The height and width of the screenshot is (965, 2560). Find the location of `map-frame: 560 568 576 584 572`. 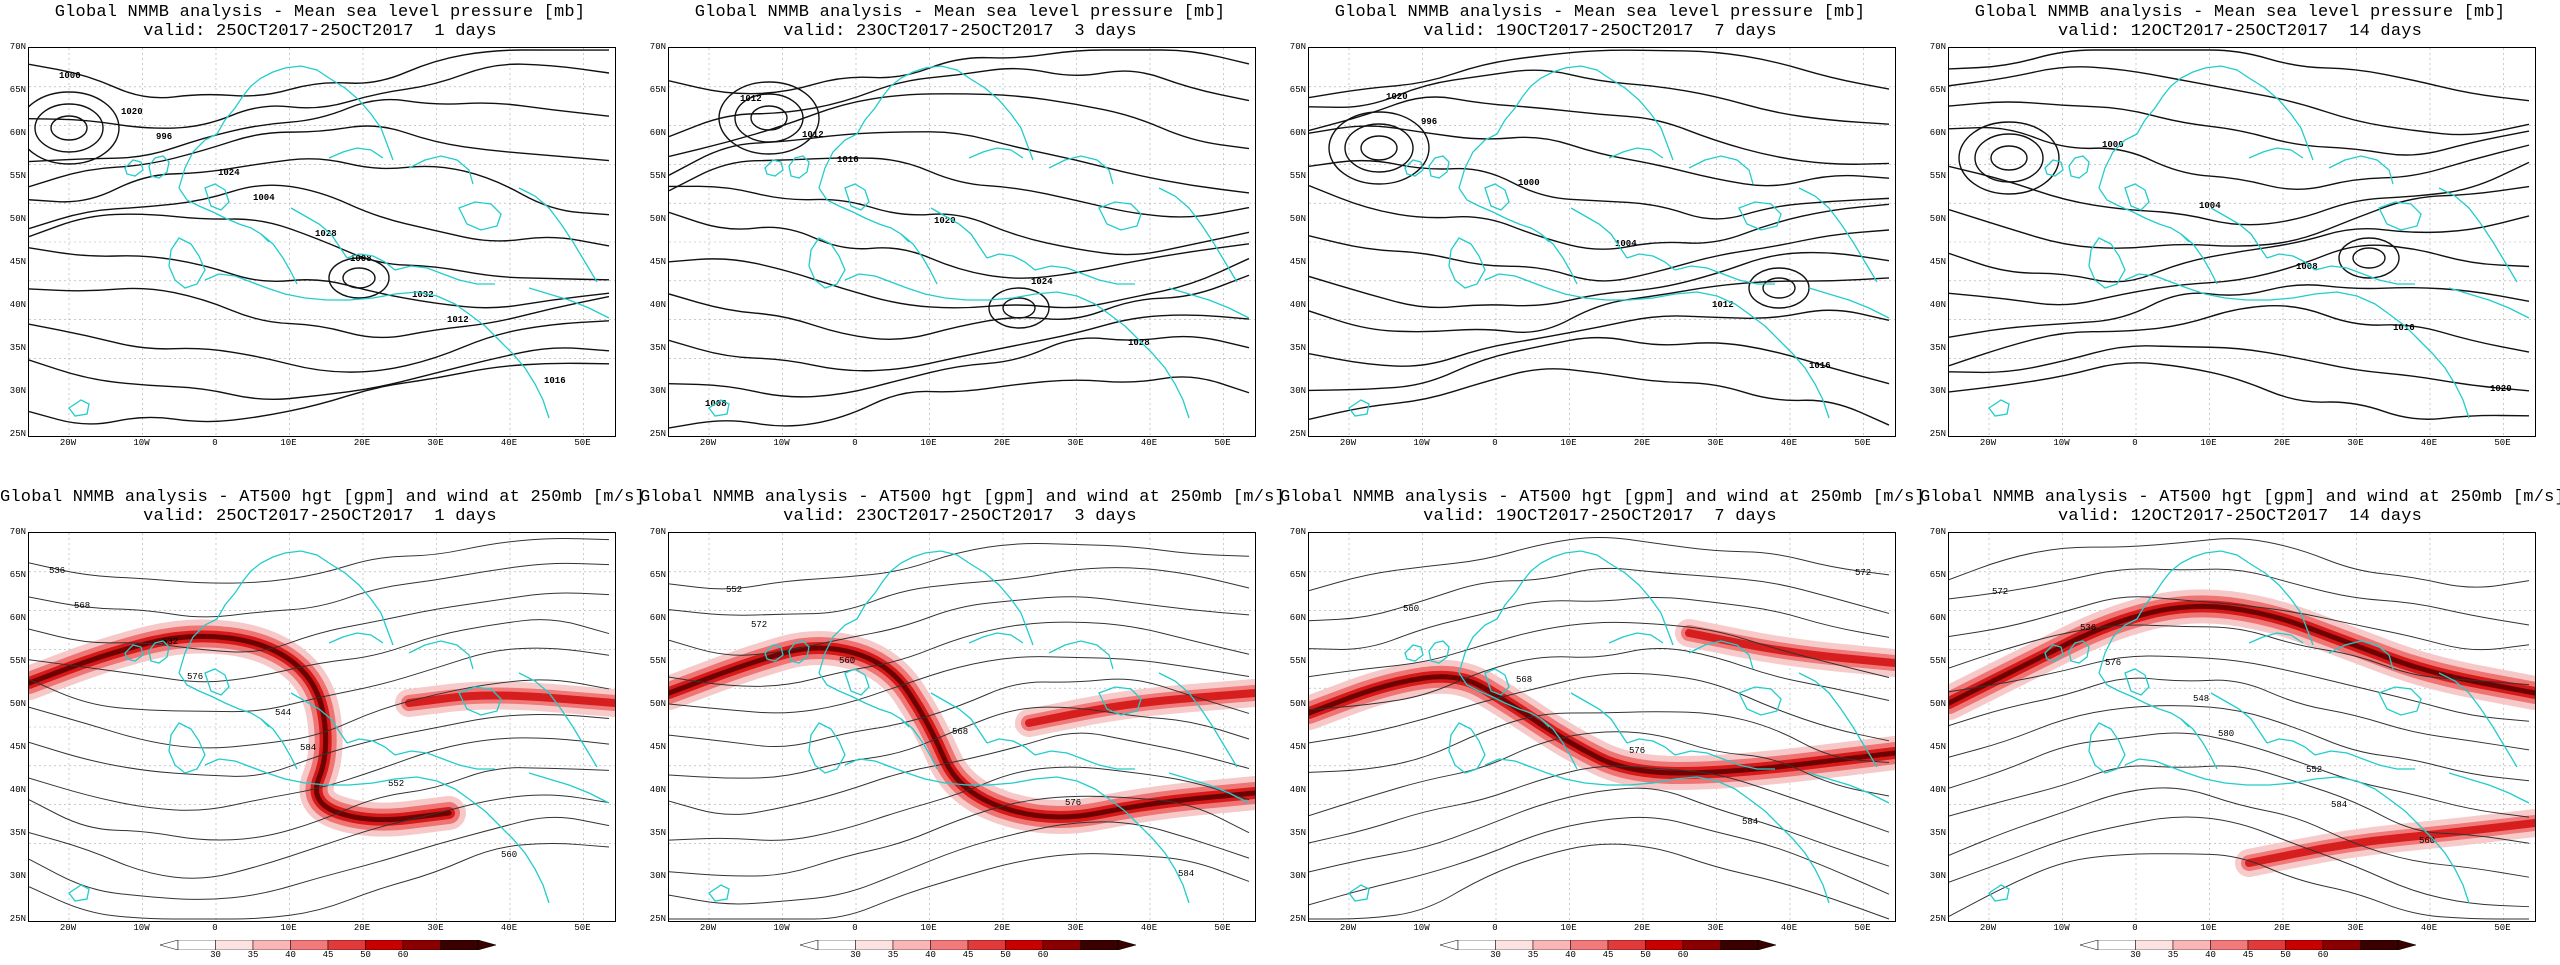

map-frame: 560 568 576 584 572 is located at coordinates (1602, 727).